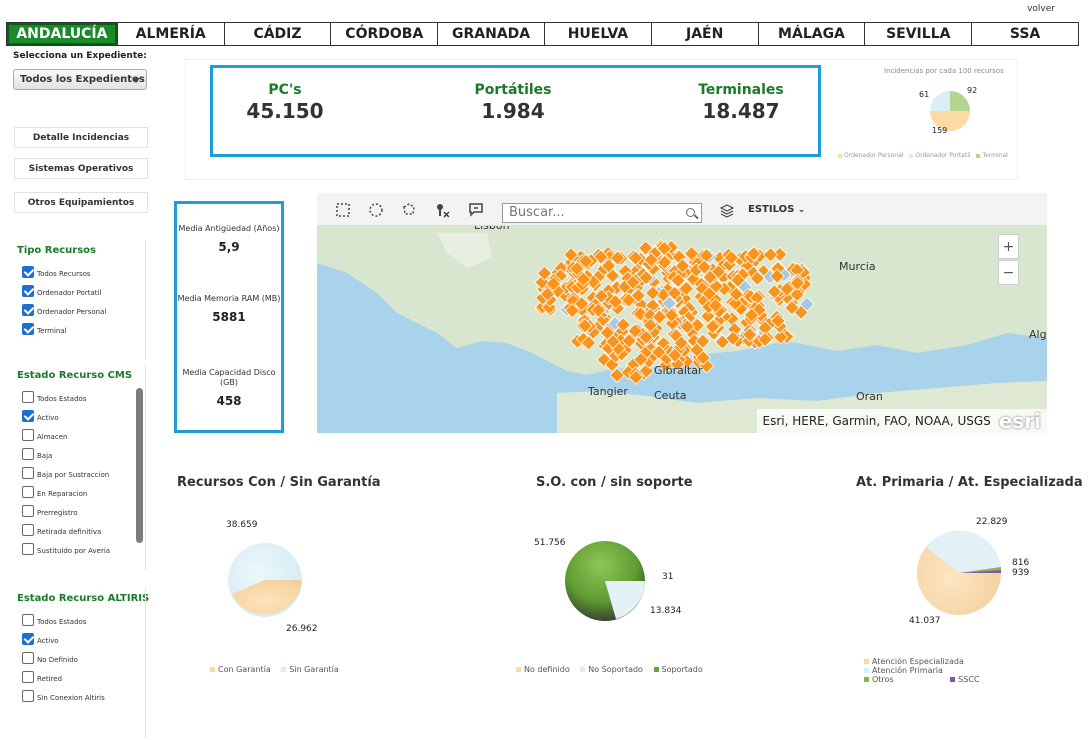 The height and width of the screenshot is (740, 1089). What do you see at coordinates (81, 137) in the screenshot?
I see `detalle-incidencias-button: Detalle Incidencias` at bounding box center [81, 137].